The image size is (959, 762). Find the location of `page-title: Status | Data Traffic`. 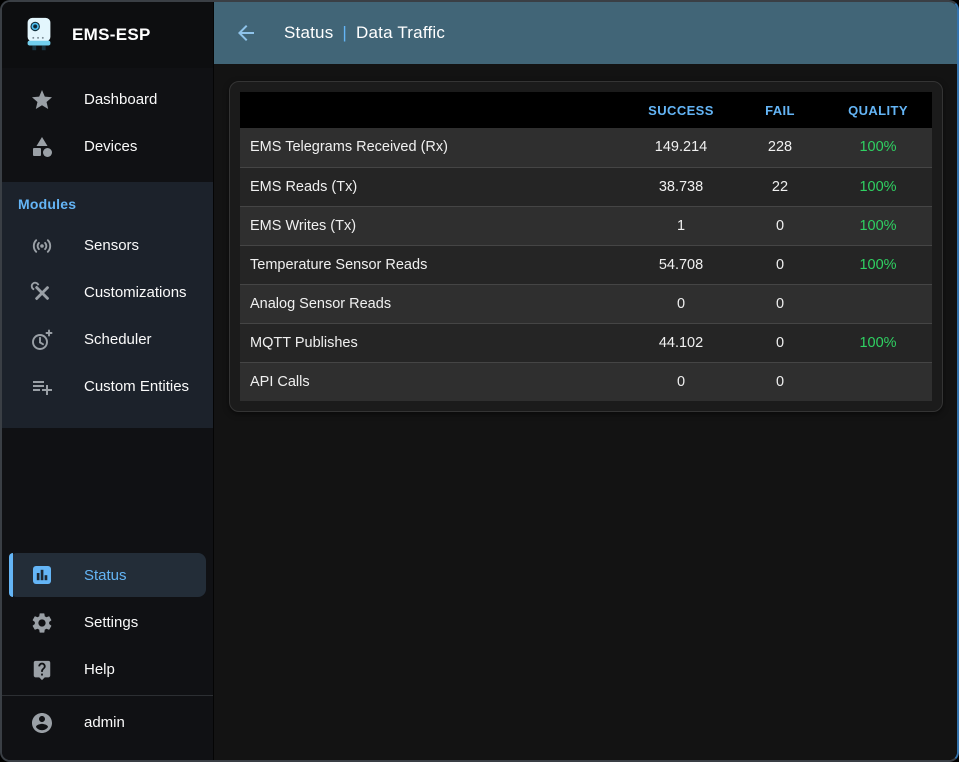

page-title: Status | Data Traffic is located at coordinates (364, 33).